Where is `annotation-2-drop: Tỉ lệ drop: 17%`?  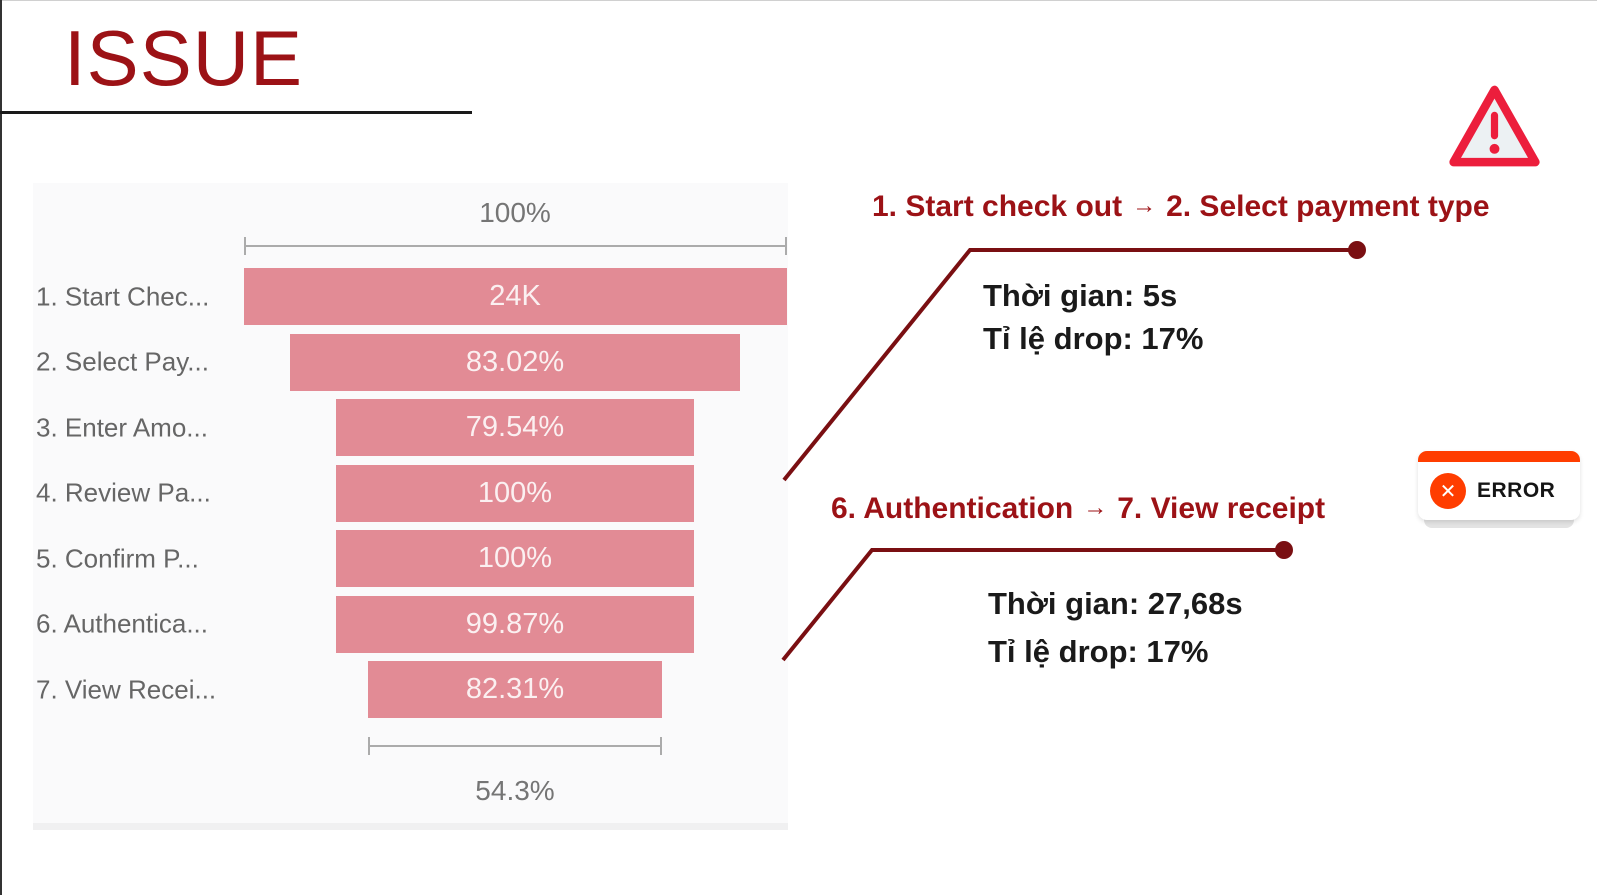 annotation-2-drop: Tỉ lệ drop: 17% is located at coordinates (1098, 651).